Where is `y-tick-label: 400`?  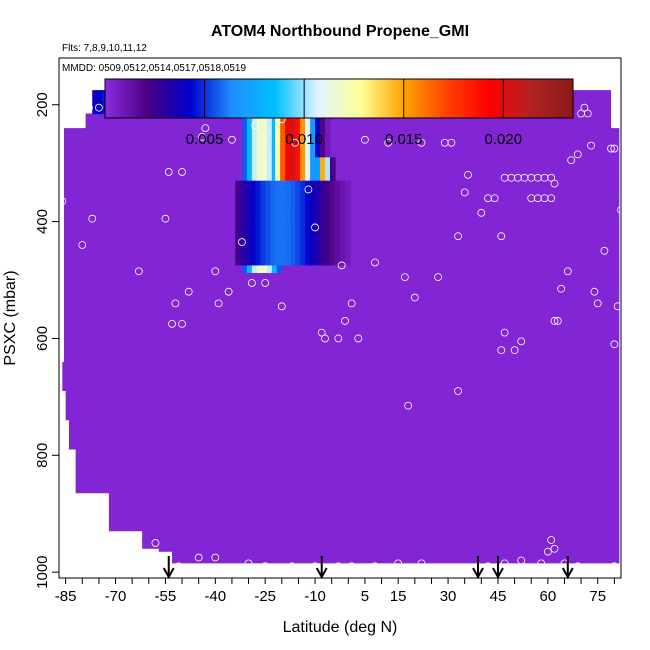 y-tick-label: 400 is located at coordinates (42, 221).